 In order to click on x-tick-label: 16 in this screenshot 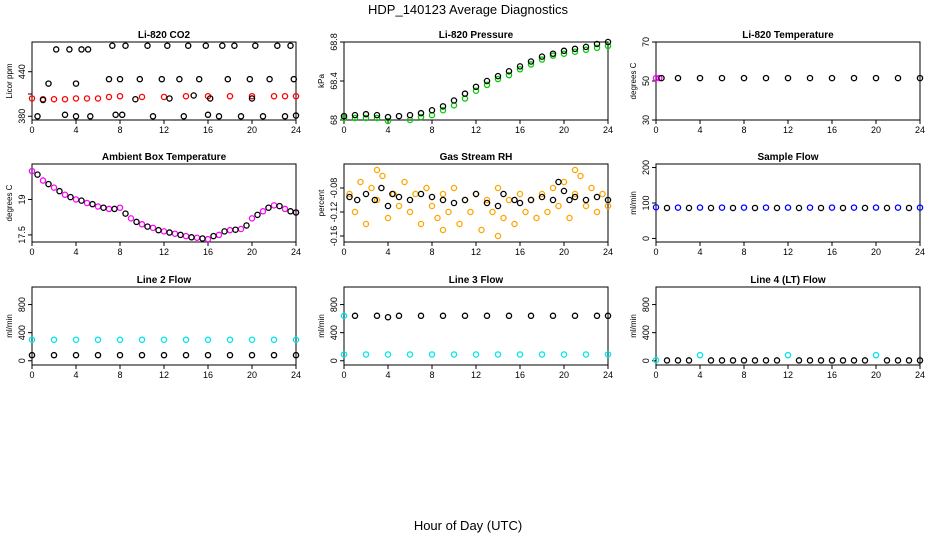, I will do `click(520, 375)`.